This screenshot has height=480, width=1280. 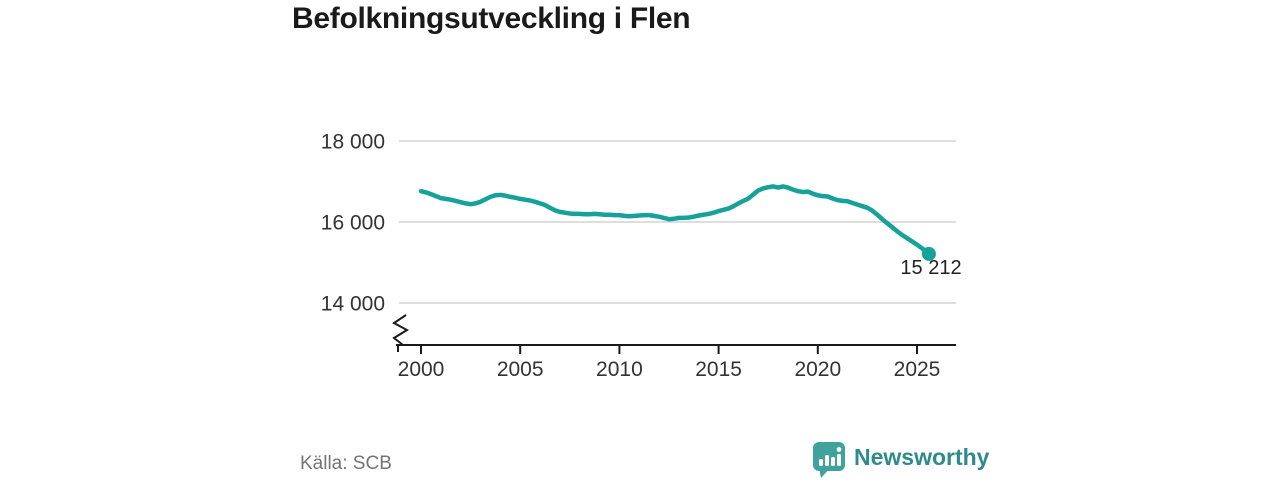 What do you see at coordinates (931, 268) in the screenshot?
I see `last-value-label: 15 212` at bounding box center [931, 268].